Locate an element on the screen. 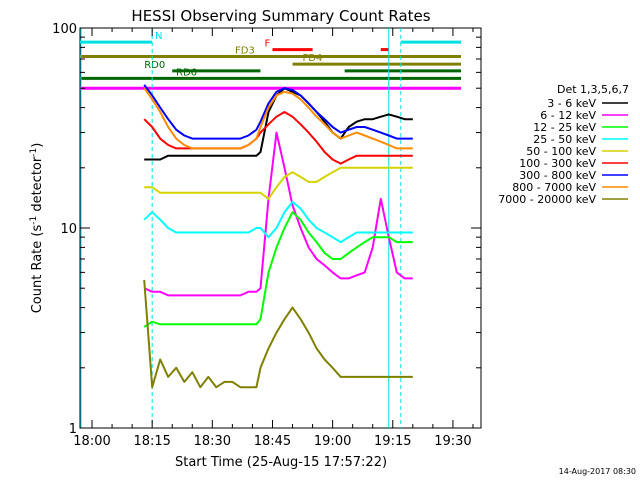 The height and width of the screenshot is (480, 640). flag-label: FD3 is located at coordinates (245, 51).